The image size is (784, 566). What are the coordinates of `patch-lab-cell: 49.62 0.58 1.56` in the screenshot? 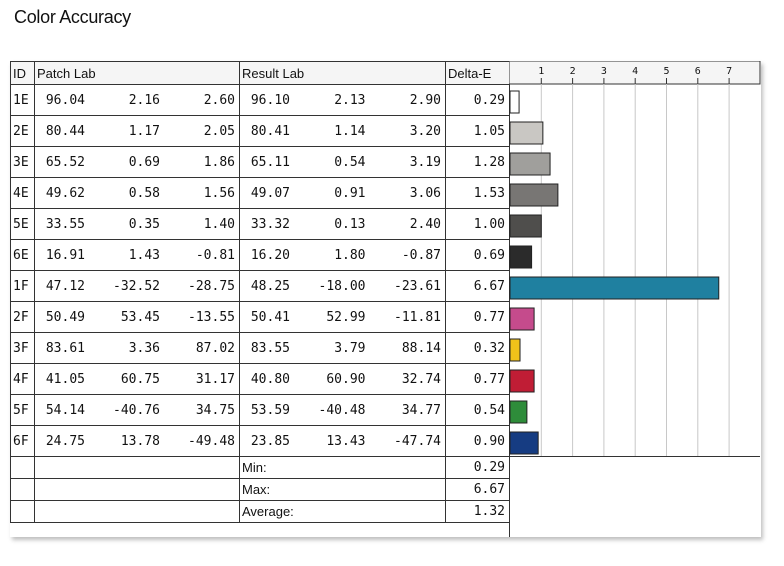 It's located at (137, 193).